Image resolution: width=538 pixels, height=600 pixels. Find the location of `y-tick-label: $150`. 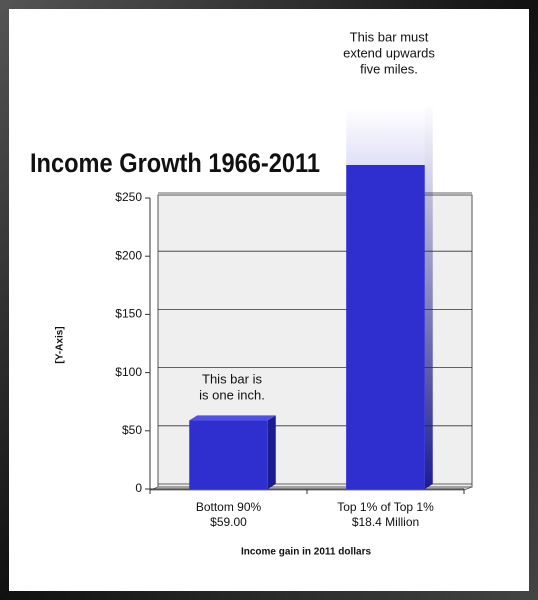

y-tick-label: $150 is located at coordinates (128, 314).